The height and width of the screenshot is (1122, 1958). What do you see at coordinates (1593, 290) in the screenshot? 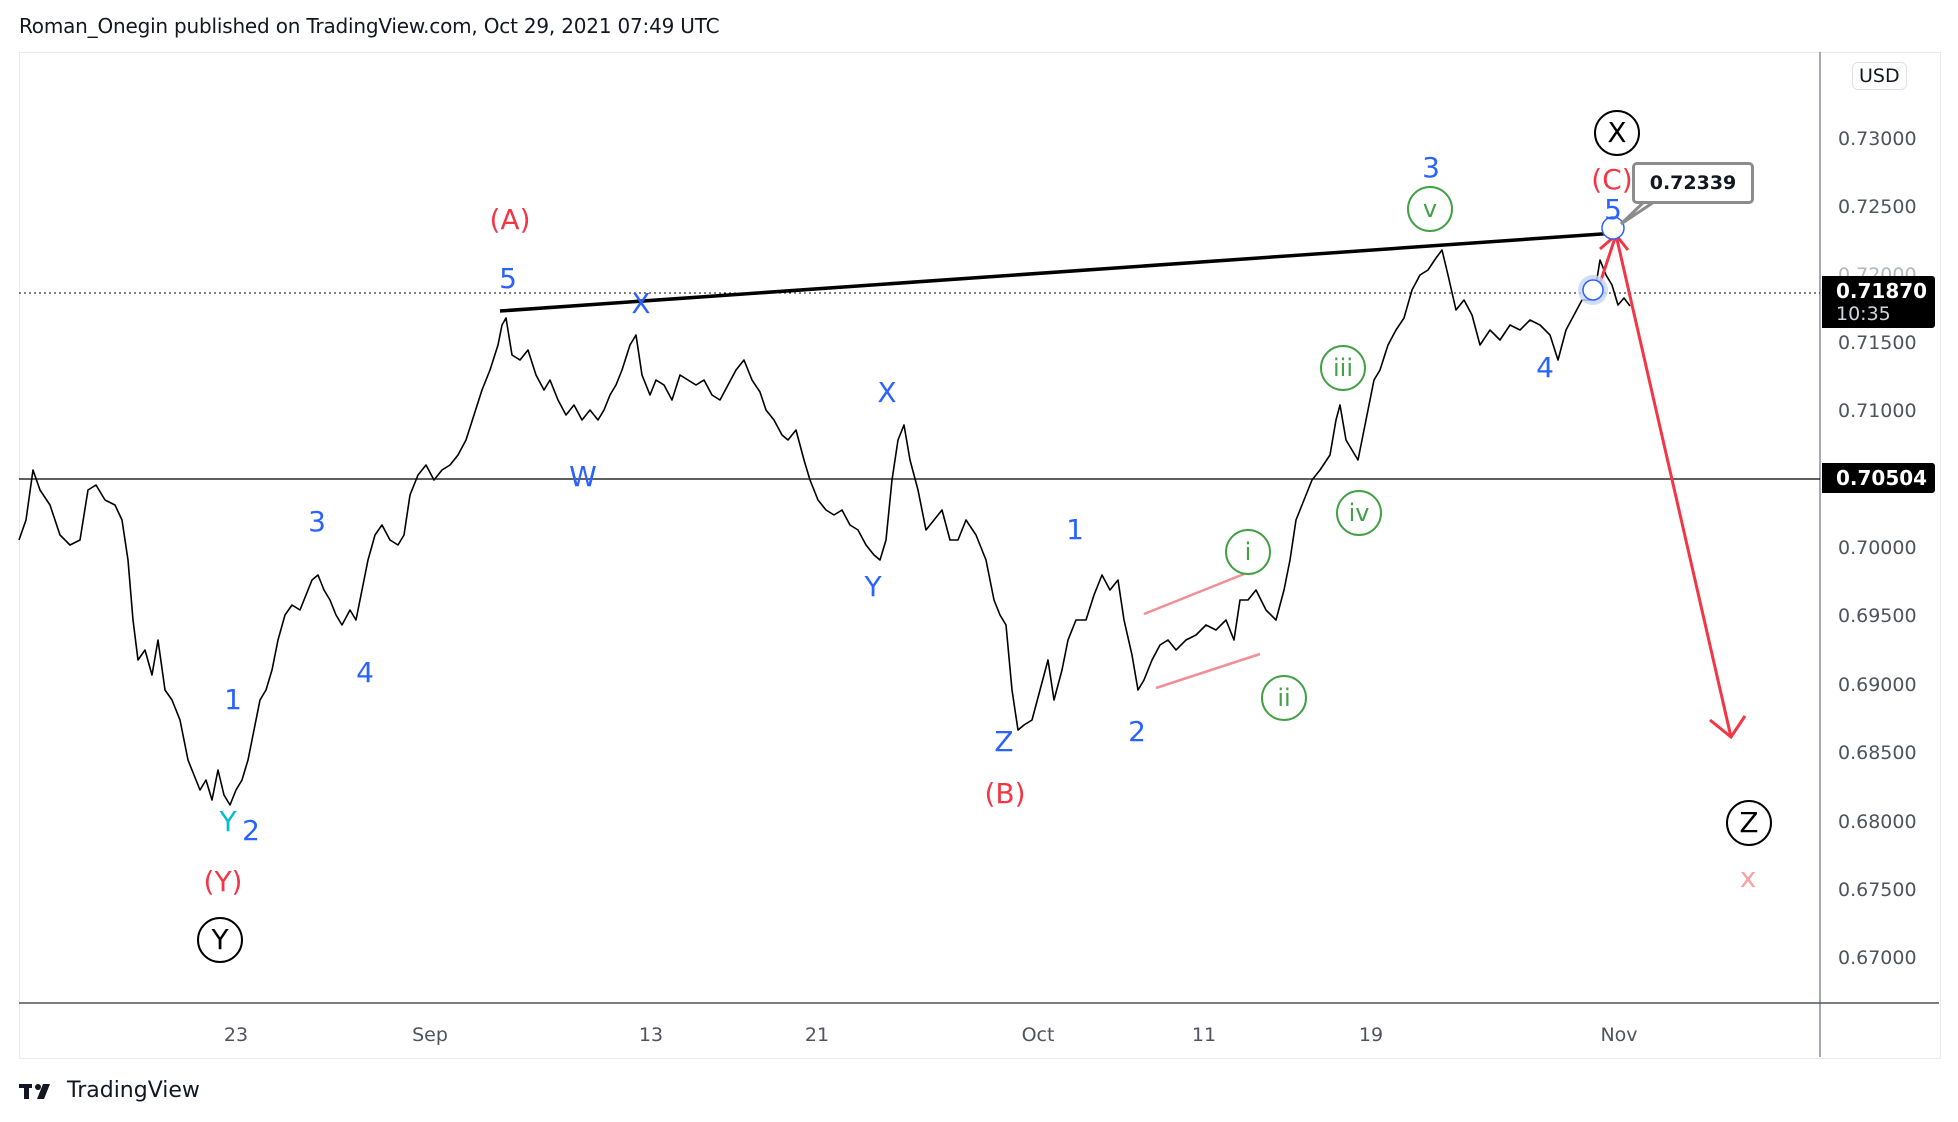
I see `drag-handle-current` at bounding box center [1593, 290].